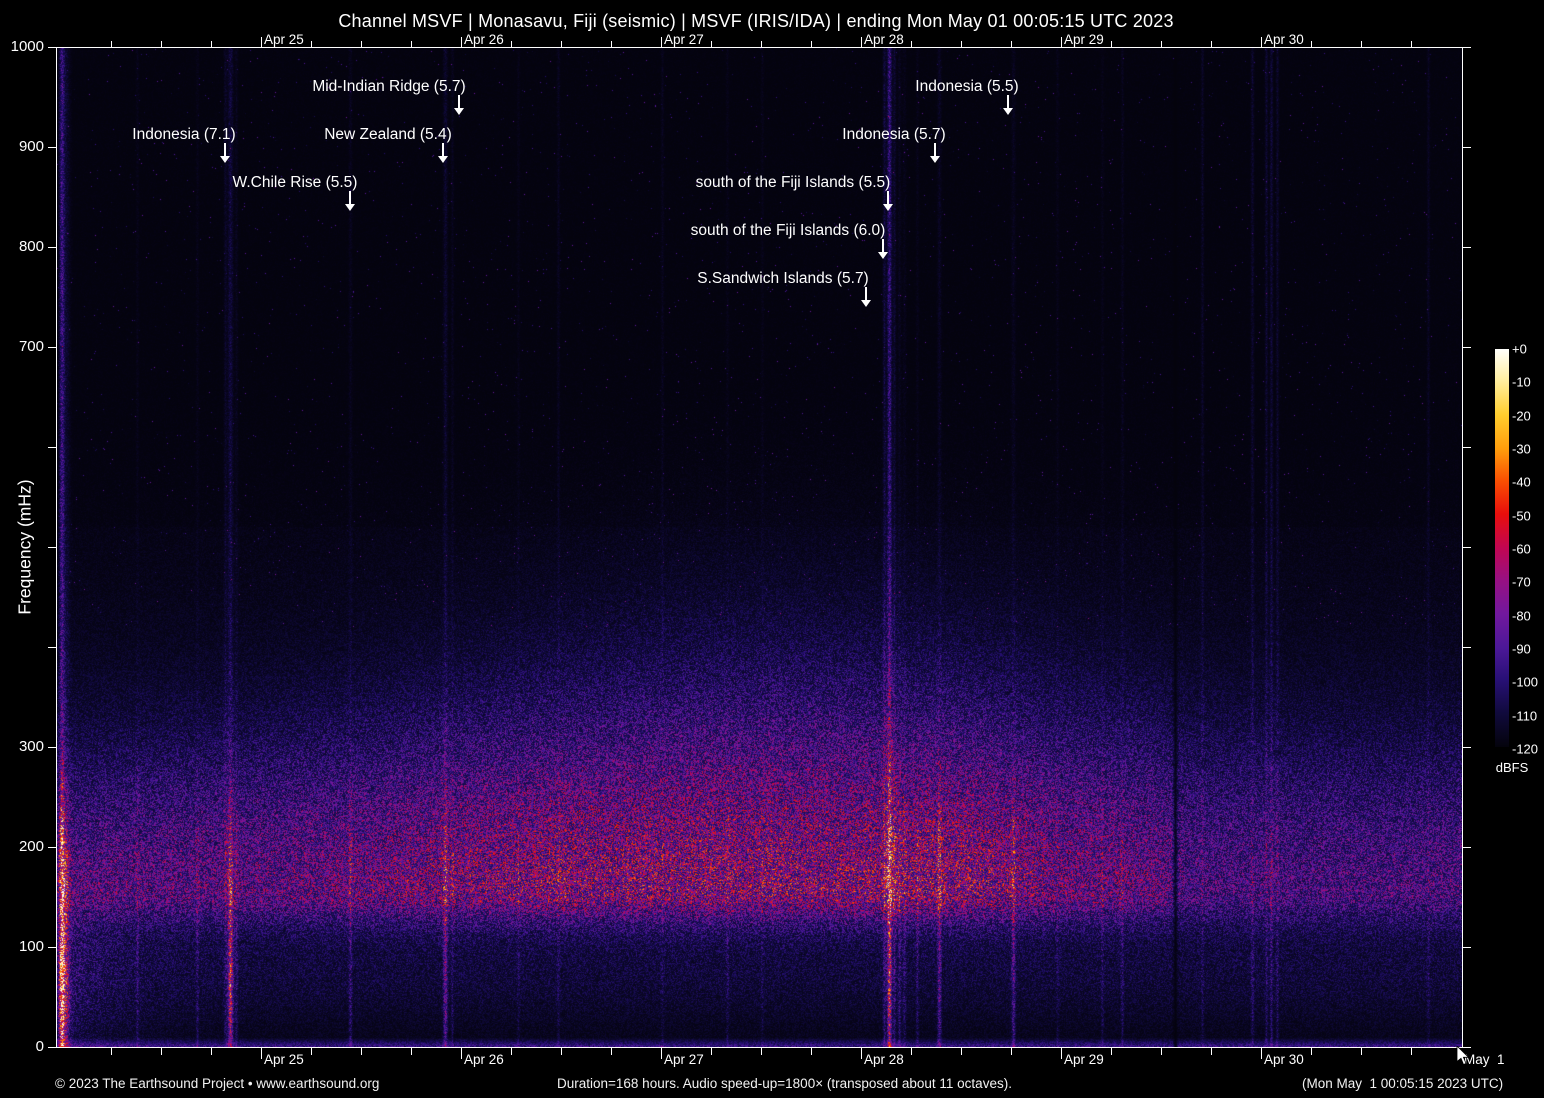 The height and width of the screenshot is (1098, 1544). I want to click on colorbar-tick-label: -100, so click(1525, 682).